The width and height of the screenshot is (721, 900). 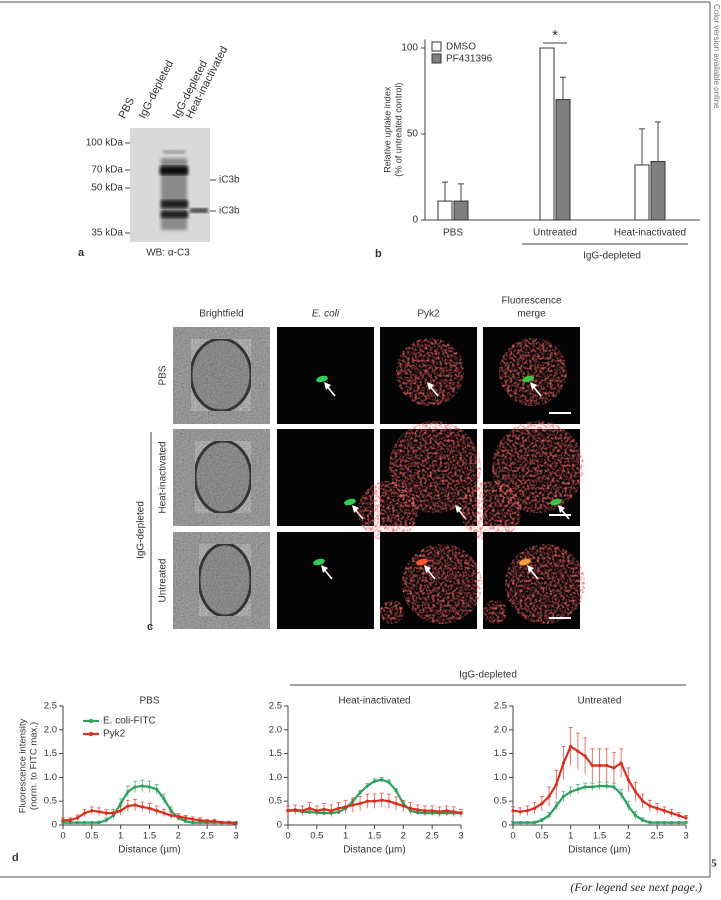 What do you see at coordinates (15, 858) in the screenshot?
I see `panel-letter: d` at bounding box center [15, 858].